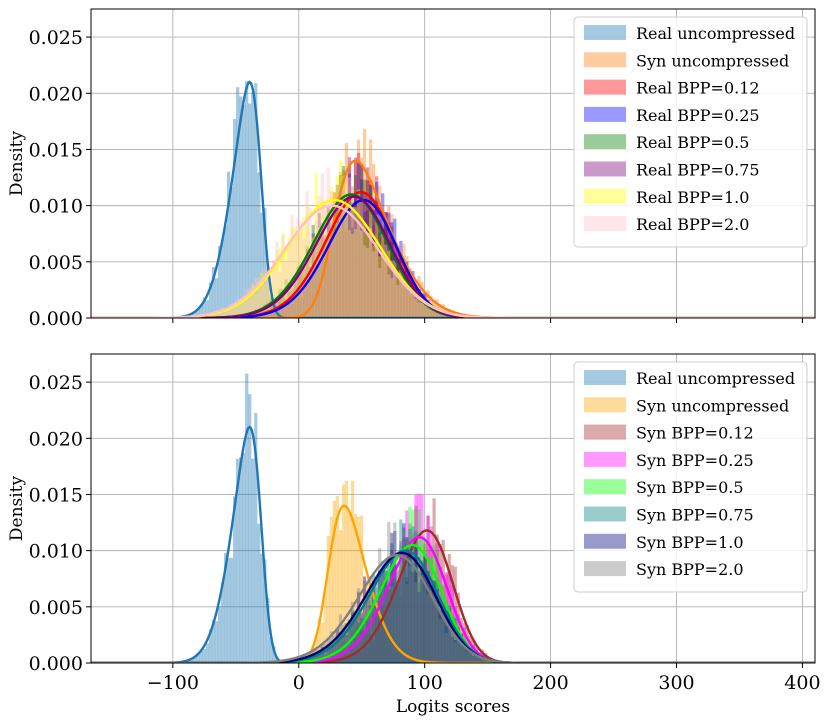  What do you see at coordinates (712, 405) in the screenshot?
I see `legend-label: Syn uncompressed` at bounding box center [712, 405].